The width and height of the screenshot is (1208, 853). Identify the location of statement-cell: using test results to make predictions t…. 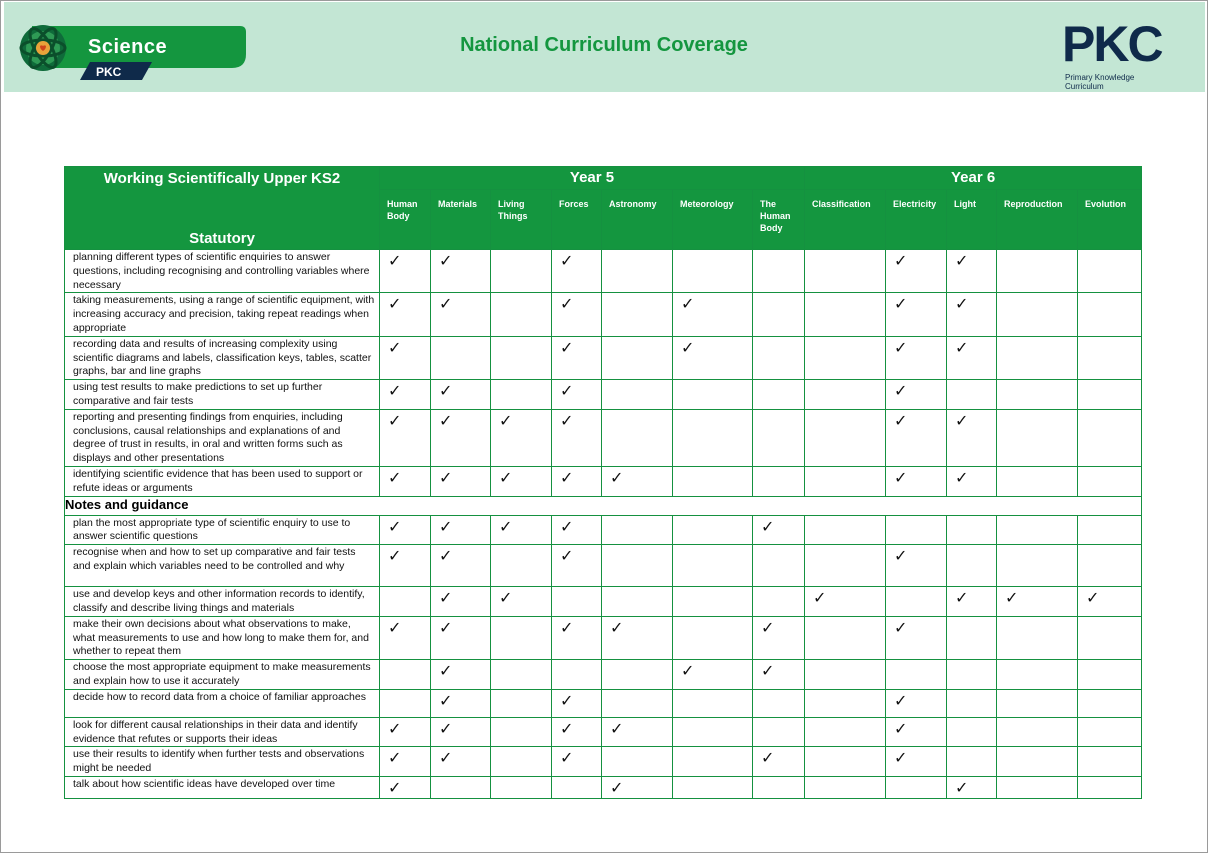
(222, 394).